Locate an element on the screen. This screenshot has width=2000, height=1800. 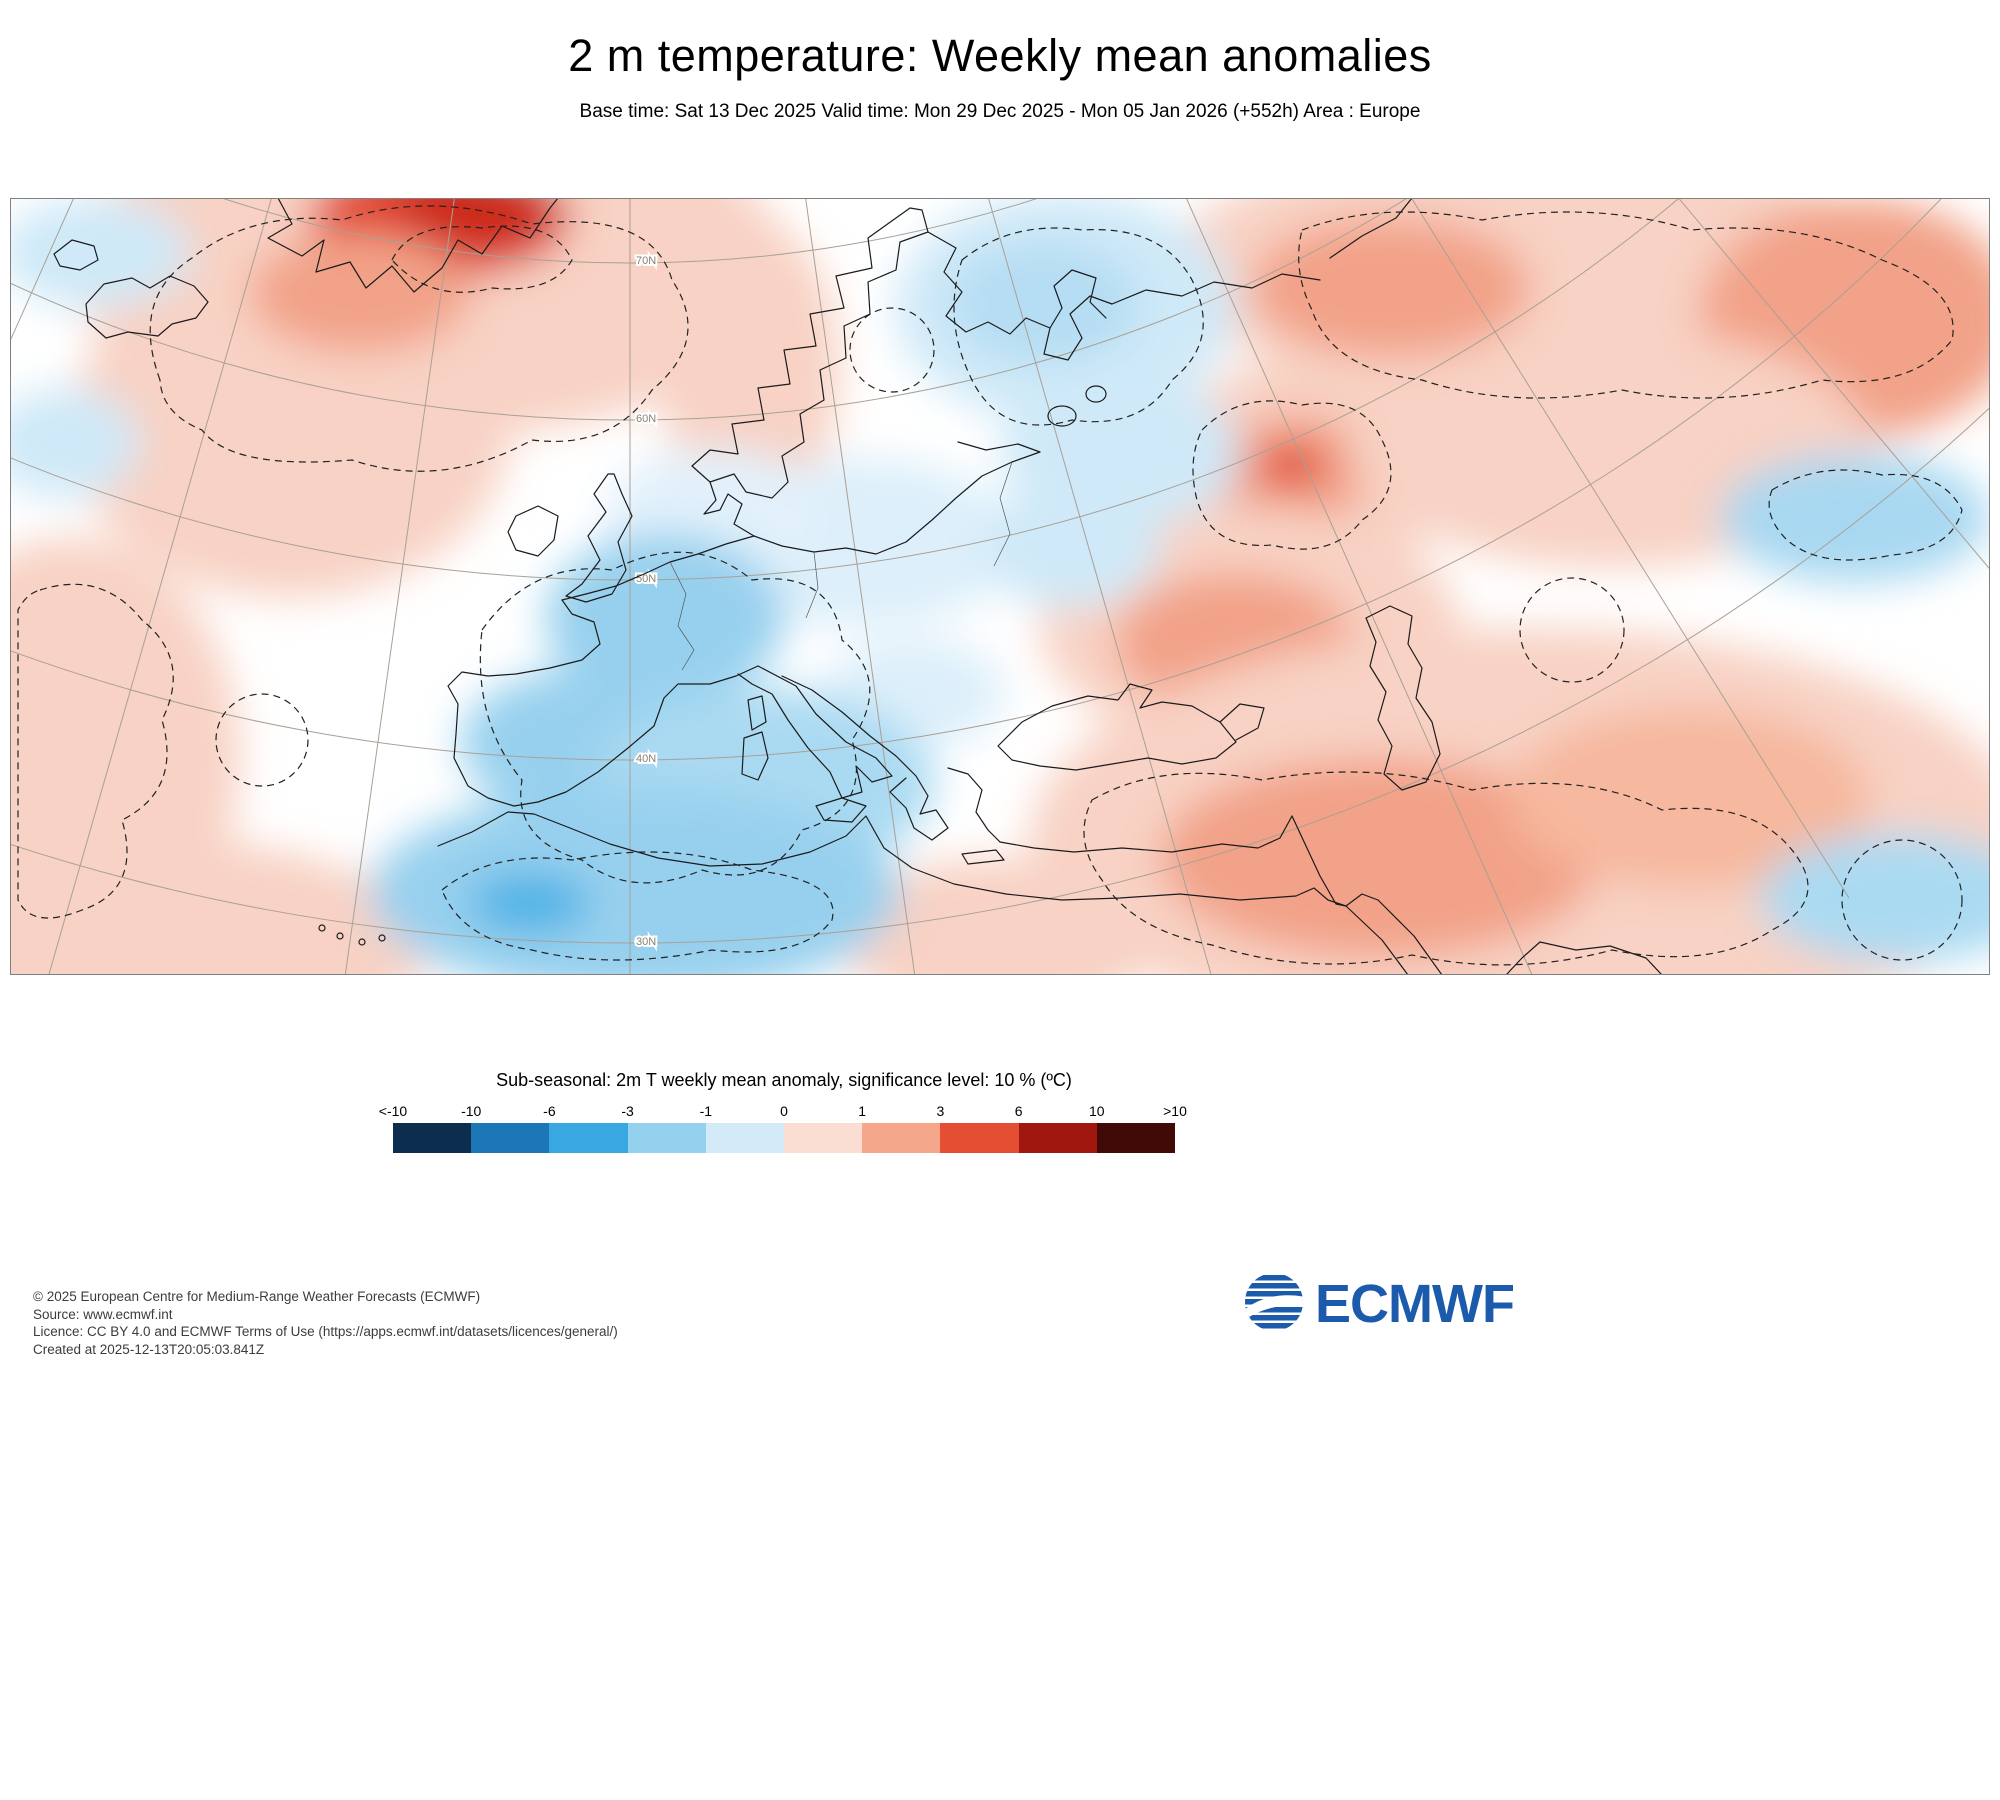
graticule-labels: 70N 60N 50N 40N 30N is located at coordinates (646, 601).